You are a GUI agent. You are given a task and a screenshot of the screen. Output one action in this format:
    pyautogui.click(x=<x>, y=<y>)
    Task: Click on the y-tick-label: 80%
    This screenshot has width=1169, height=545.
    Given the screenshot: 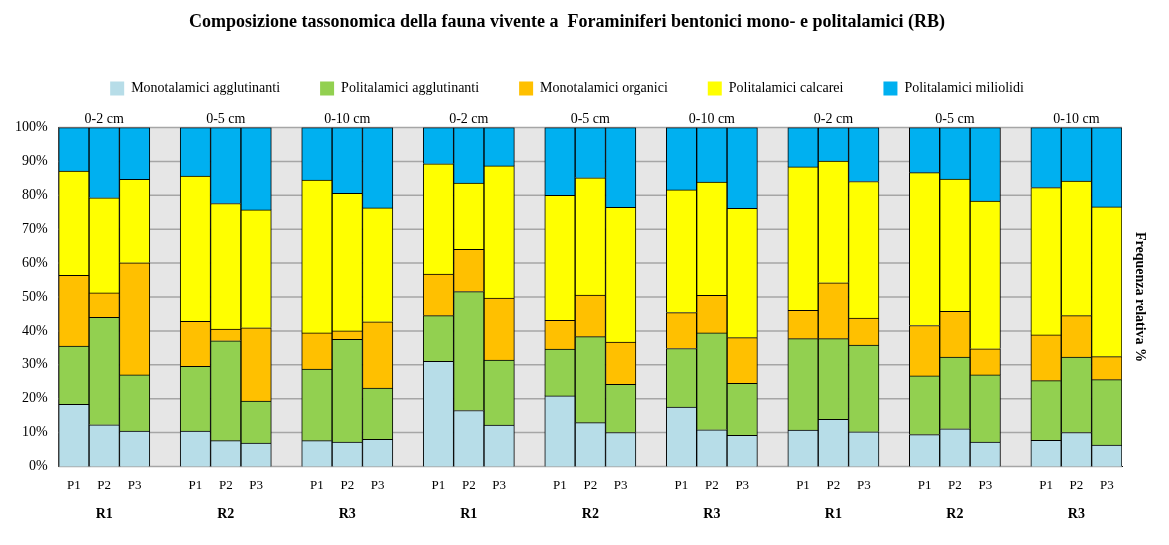 What is the action you would take?
    pyautogui.click(x=34, y=195)
    